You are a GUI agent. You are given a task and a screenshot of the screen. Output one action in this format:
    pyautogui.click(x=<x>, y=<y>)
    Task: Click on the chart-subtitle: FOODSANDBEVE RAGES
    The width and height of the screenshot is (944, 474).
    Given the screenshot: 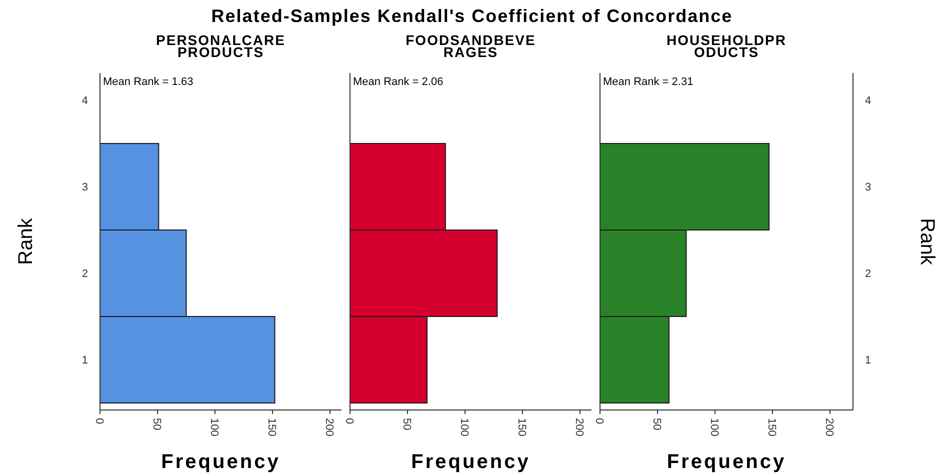 What is the action you would take?
    pyautogui.click(x=471, y=46)
    